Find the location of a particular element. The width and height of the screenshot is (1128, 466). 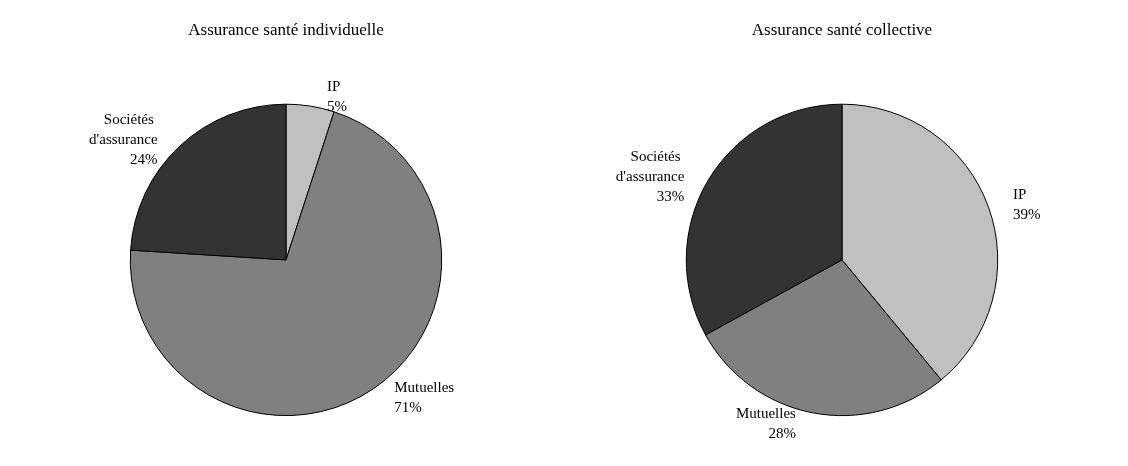

chart-title: Assurance santé individuelle is located at coordinates (286, 29).